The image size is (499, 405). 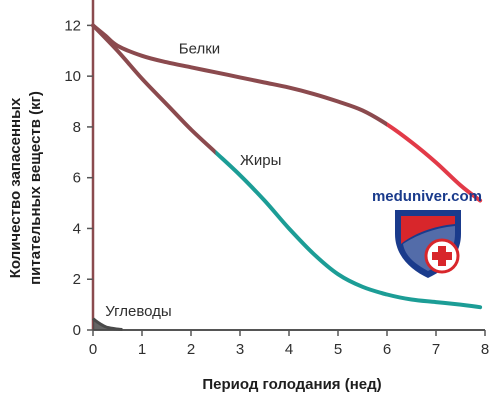 I want to click on series-1-label: Белки, so click(x=199, y=48).